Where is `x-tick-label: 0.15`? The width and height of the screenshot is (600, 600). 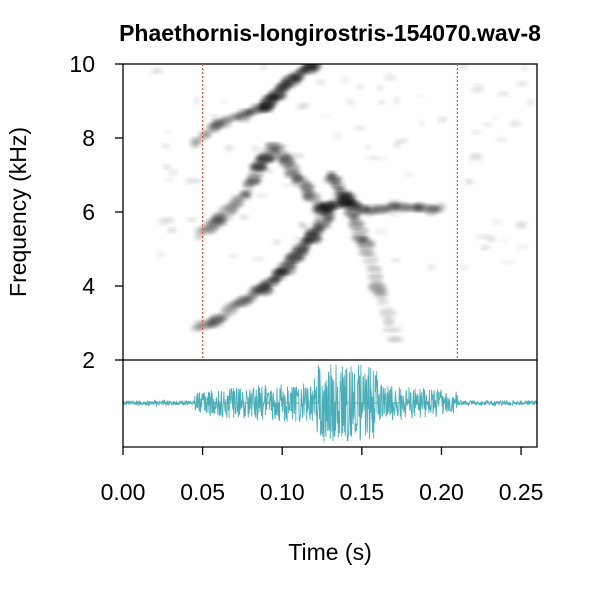 x-tick-label: 0.15 is located at coordinates (361, 492).